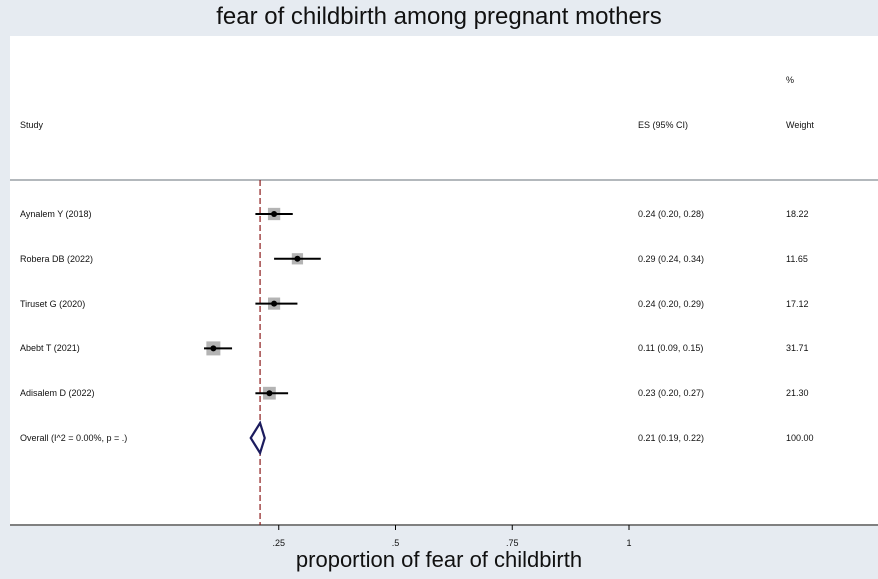 This screenshot has width=878, height=579. Describe the element at coordinates (797, 348) in the screenshot. I see `weight-value: 31.71` at that location.